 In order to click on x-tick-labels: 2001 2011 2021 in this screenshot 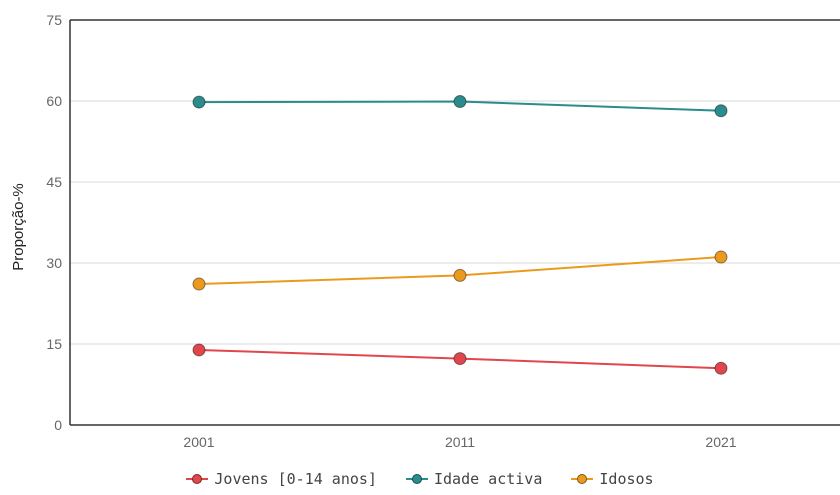, I will do `click(459, 442)`.